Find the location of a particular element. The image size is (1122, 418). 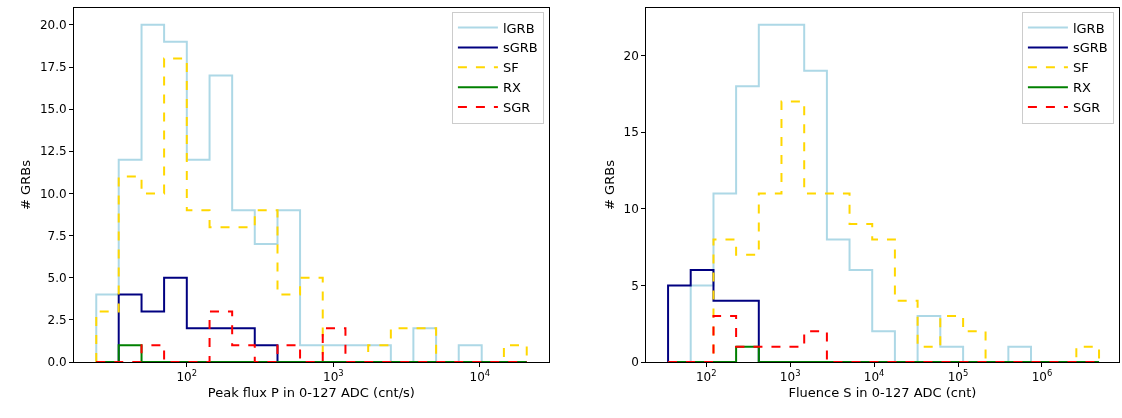

y-tick-label: 12.5 is located at coordinates (53, 151).